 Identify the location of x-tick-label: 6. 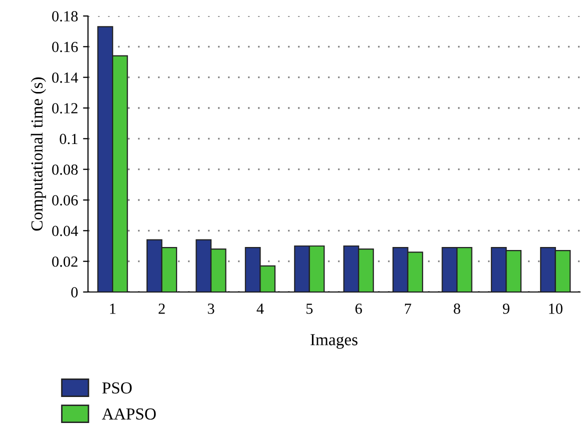
(358, 309).